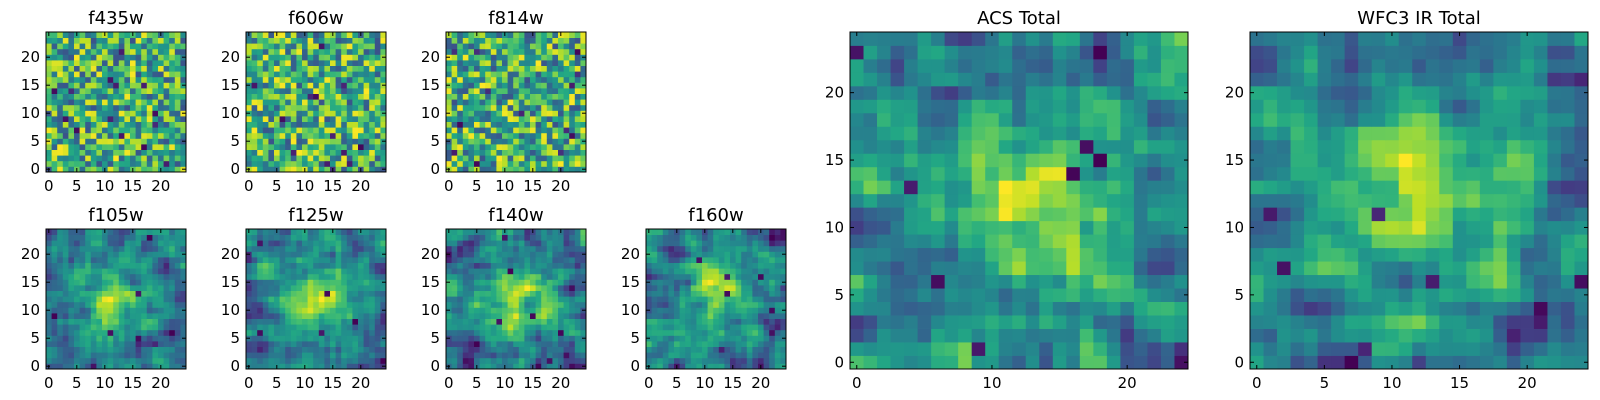  Describe the element at coordinates (30, 57) in the screenshot. I see `y-tick-label: 20` at that location.